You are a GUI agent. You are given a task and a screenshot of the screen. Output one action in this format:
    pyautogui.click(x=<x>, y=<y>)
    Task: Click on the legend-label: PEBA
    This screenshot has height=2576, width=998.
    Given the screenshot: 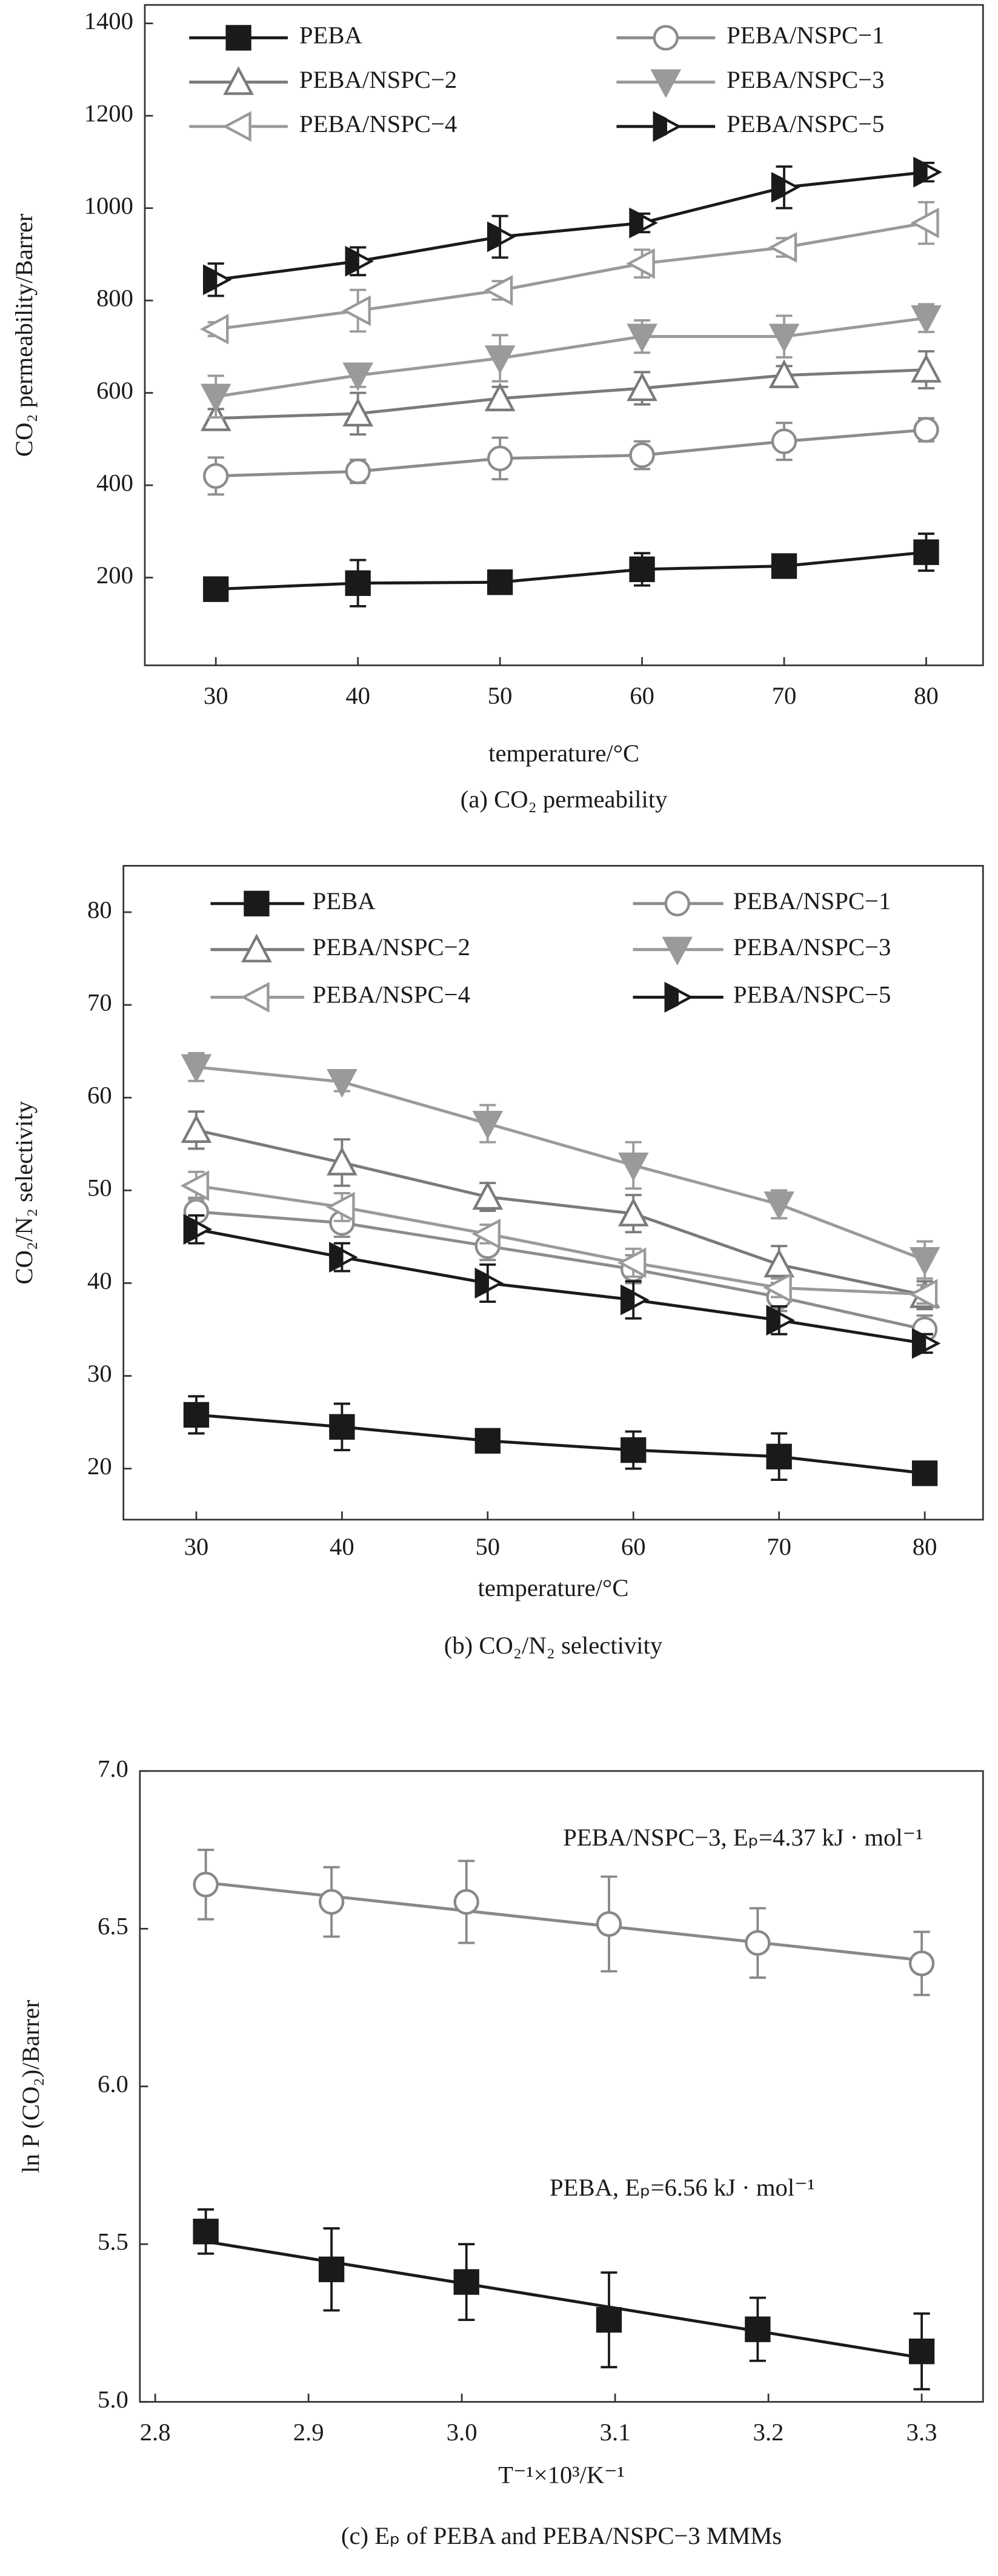 What is the action you would take?
    pyautogui.click(x=331, y=35)
    